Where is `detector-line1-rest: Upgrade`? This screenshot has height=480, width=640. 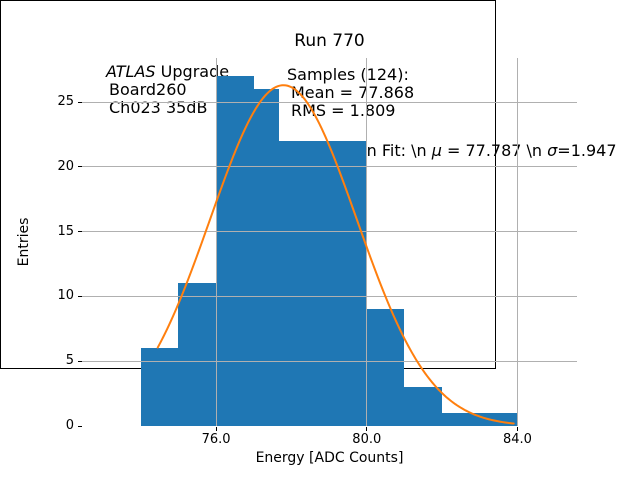
detector-line1-rest: Upgrade is located at coordinates (192, 71).